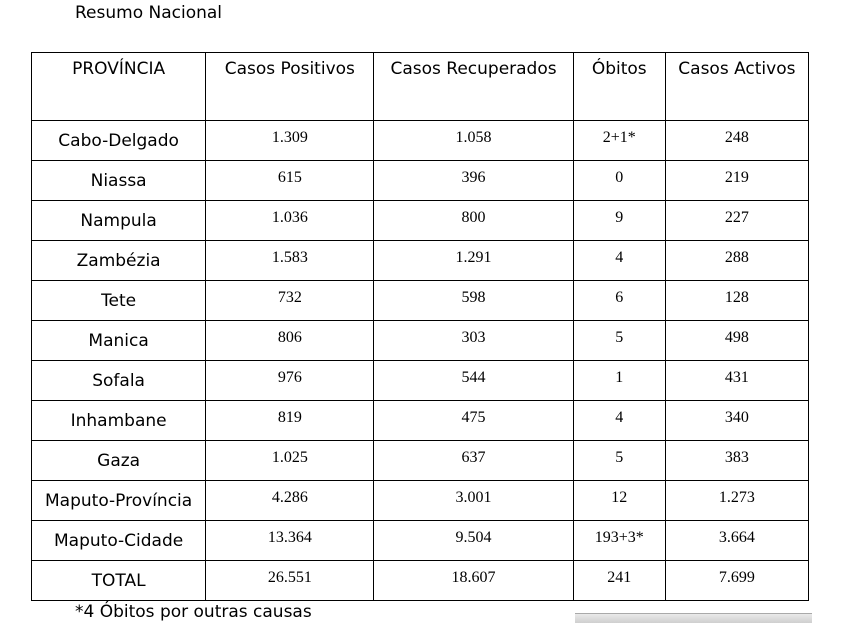 The height and width of the screenshot is (623, 843). I want to click on table-row: Inhambane 819 475 4 340, so click(420, 420).